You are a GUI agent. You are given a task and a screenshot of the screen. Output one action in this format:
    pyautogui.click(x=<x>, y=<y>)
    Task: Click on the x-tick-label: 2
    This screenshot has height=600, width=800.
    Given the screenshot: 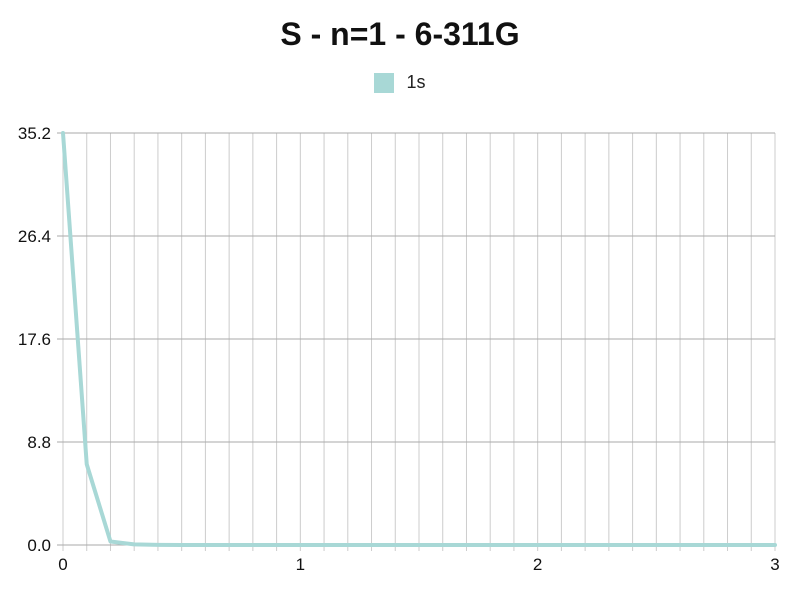 What is the action you would take?
    pyautogui.click(x=537, y=564)
    